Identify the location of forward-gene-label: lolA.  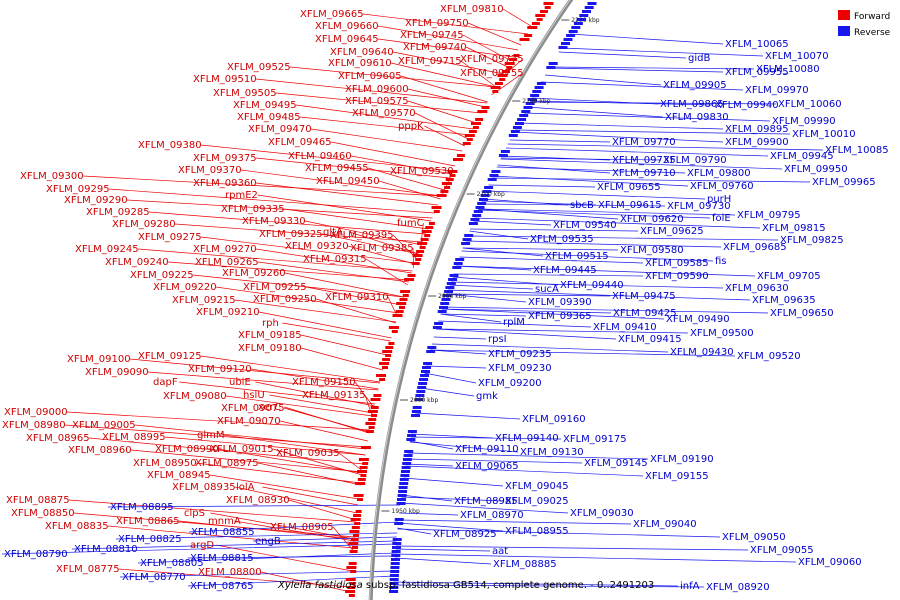
(245, 487).